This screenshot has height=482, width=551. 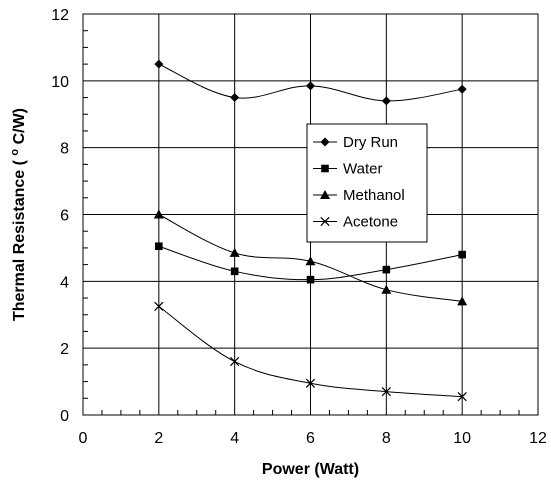 What do you see at coordinates (310, 469) in the screenshot?
I see `x-axis-title: Power (Watt)` at bounding box center [310, 469].